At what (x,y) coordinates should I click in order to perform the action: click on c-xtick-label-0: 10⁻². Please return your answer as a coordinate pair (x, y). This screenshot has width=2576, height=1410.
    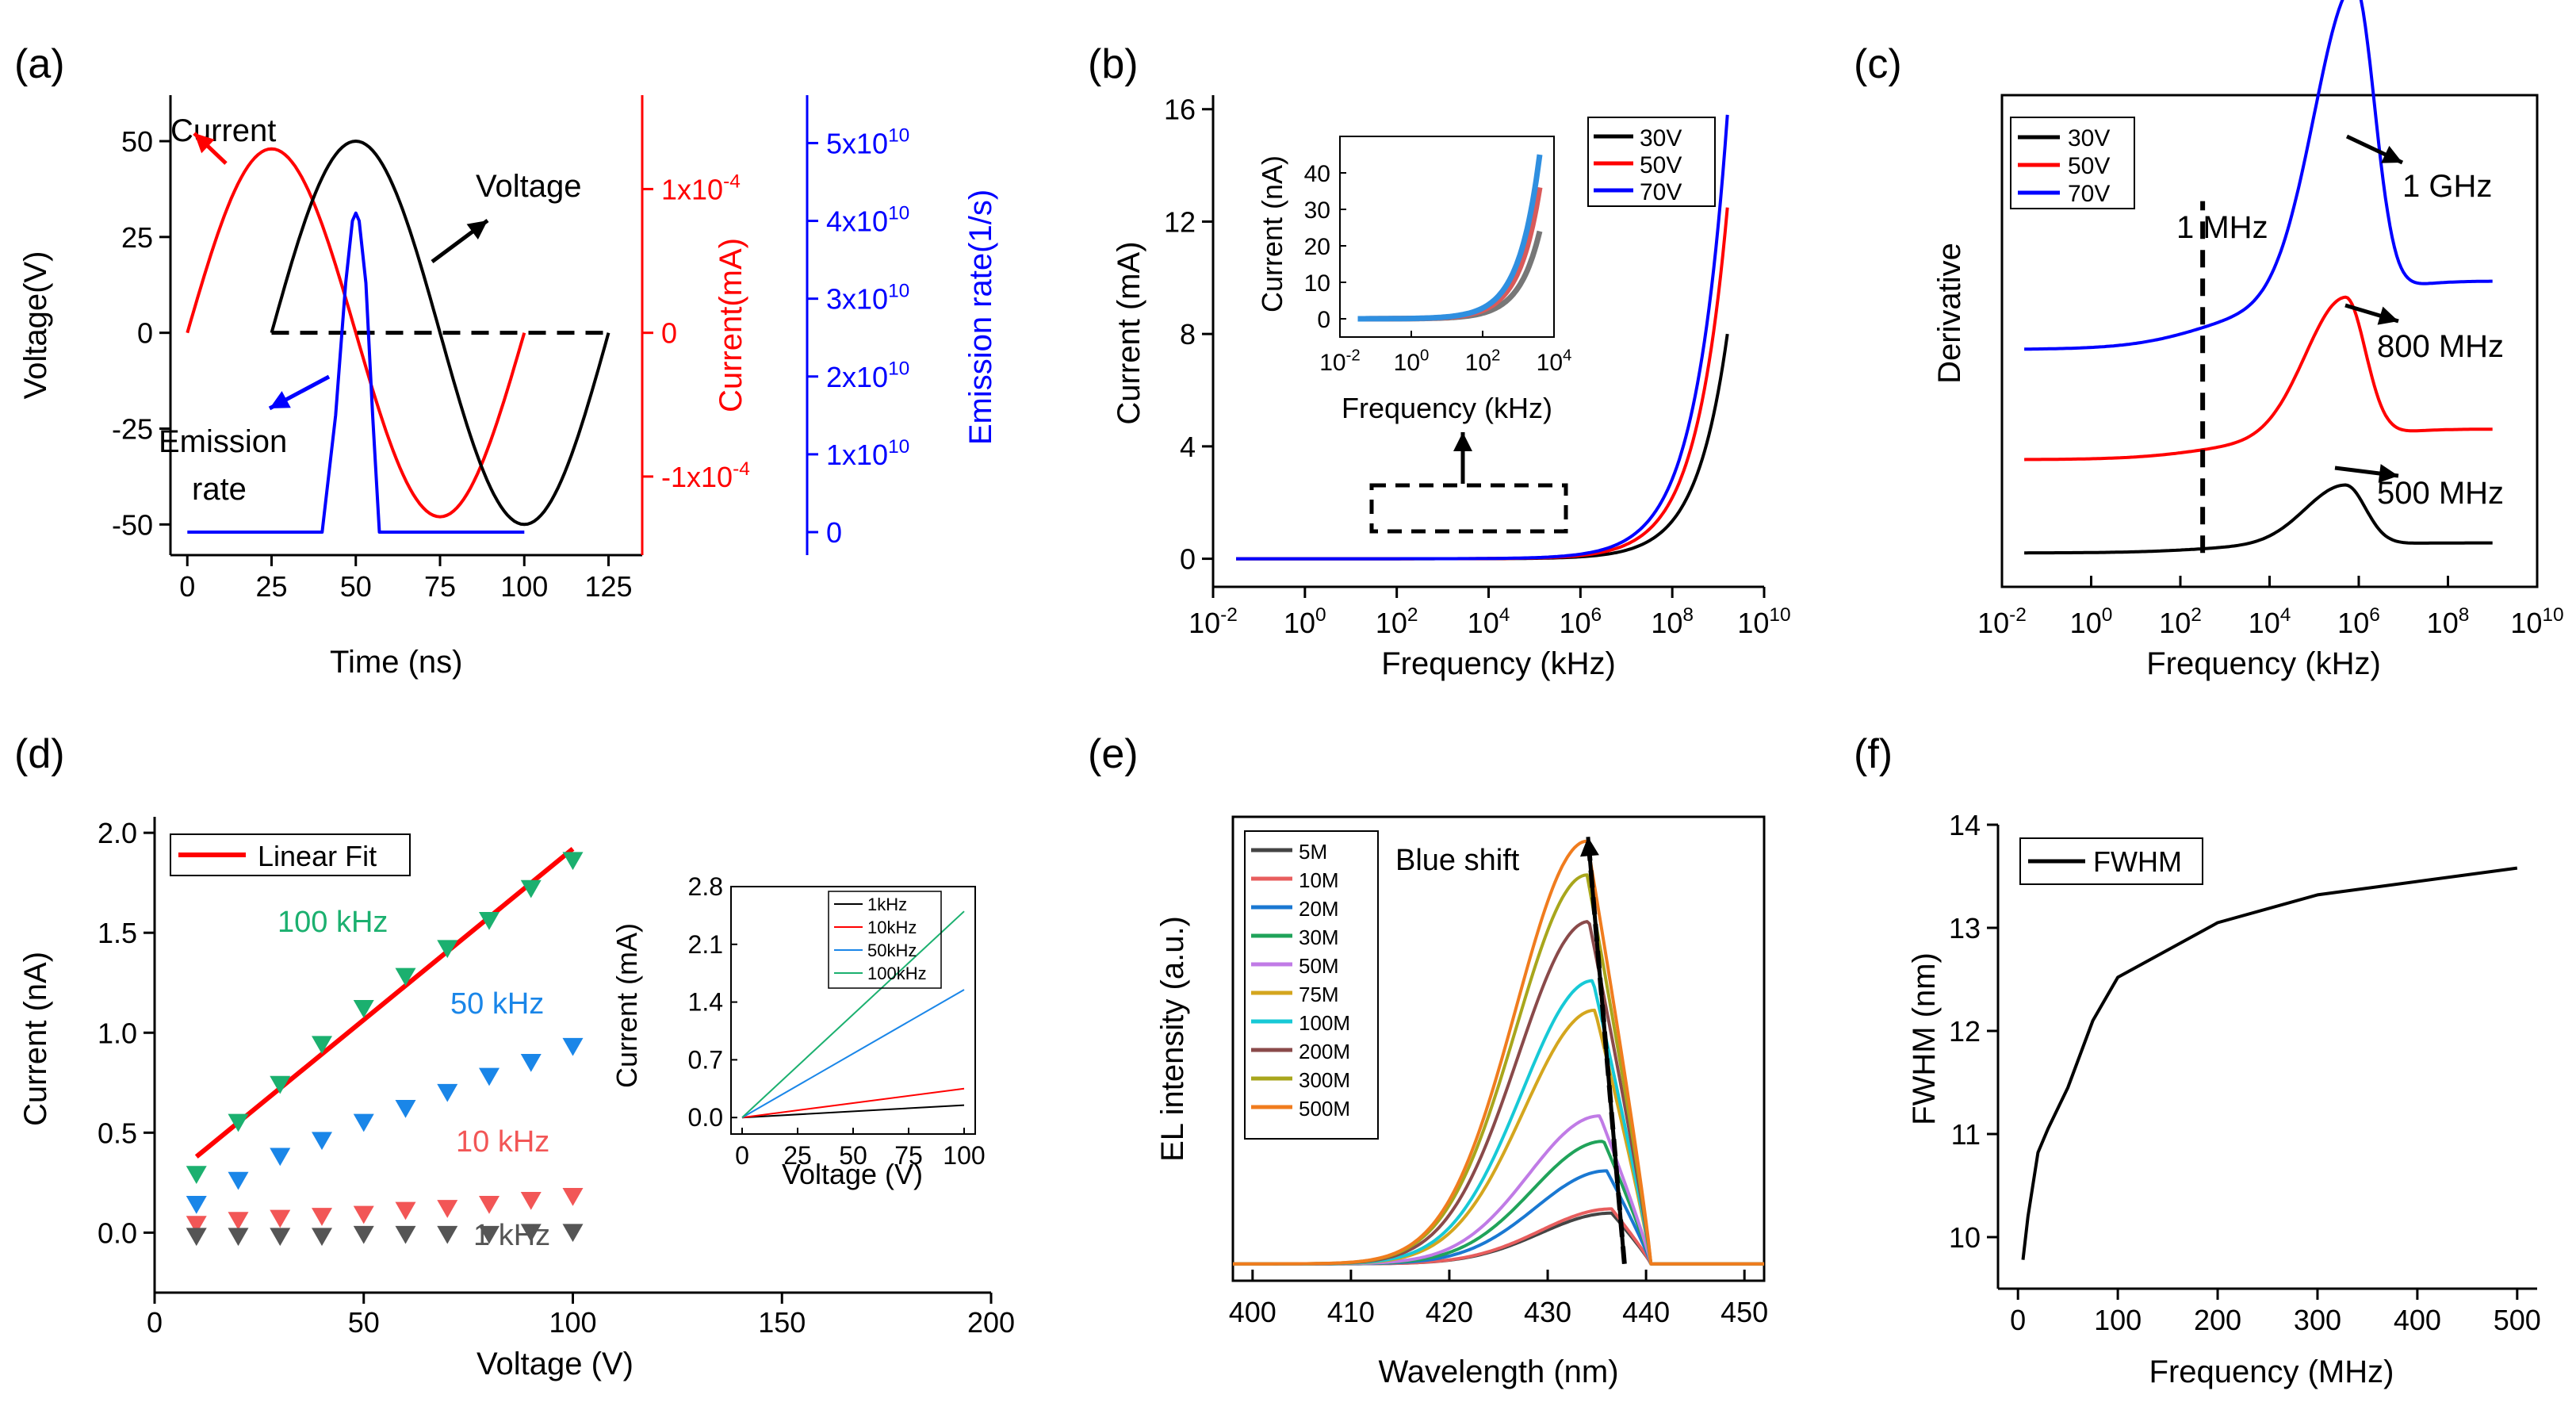
    Looking at the image, I should click on (2002, 621).